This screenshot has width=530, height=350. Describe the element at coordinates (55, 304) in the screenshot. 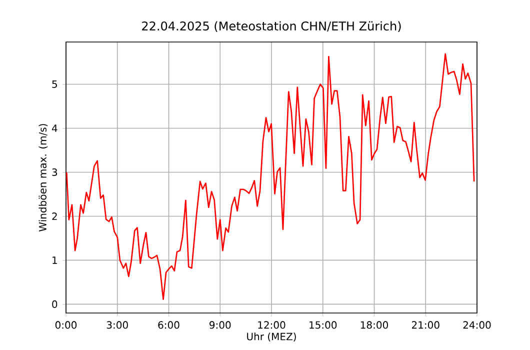

I see `y-tick-label: 0` at that location.